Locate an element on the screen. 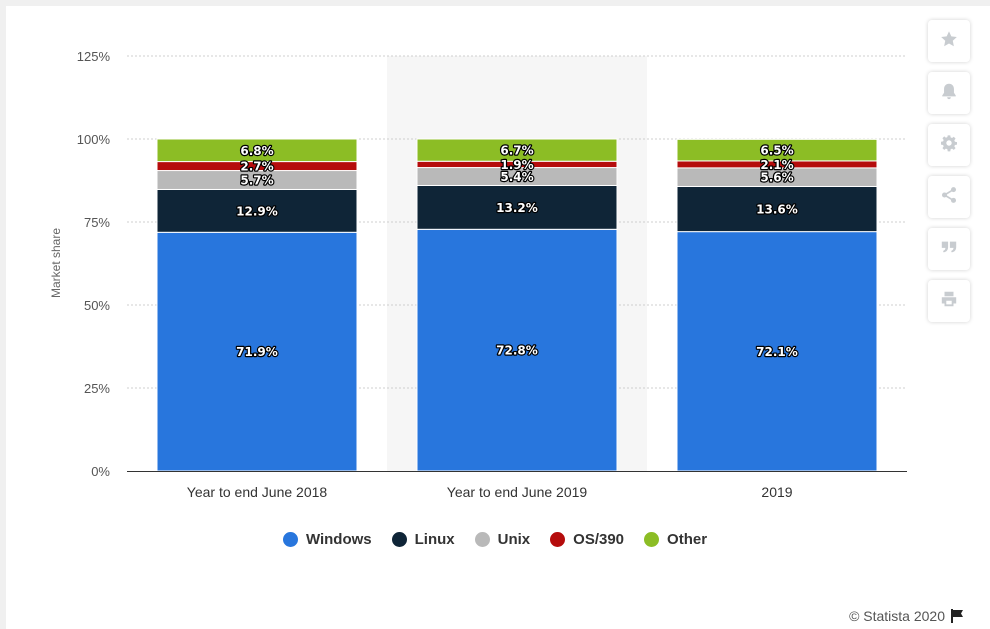  data-label: 72.1% is located at coordinates (777, 352).